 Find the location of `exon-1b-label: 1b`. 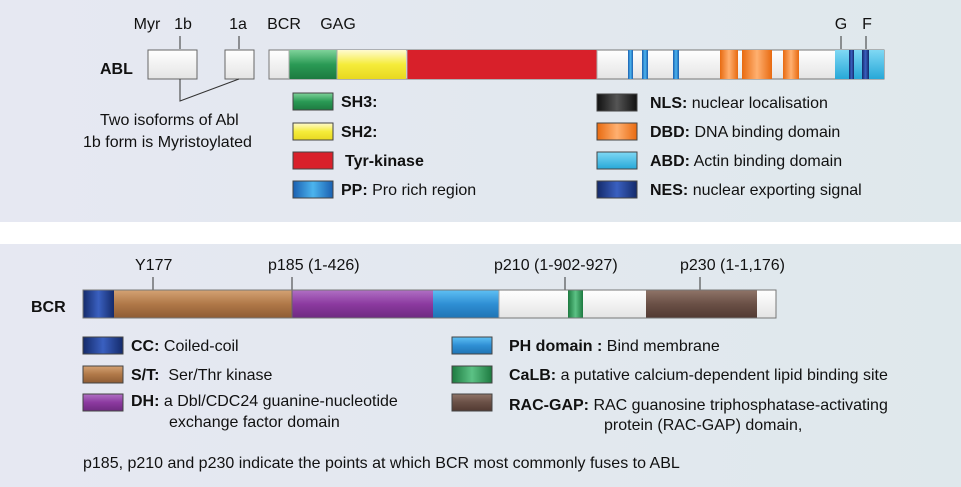

exon-1b-label: 1b is located at coordinates (183, 24).